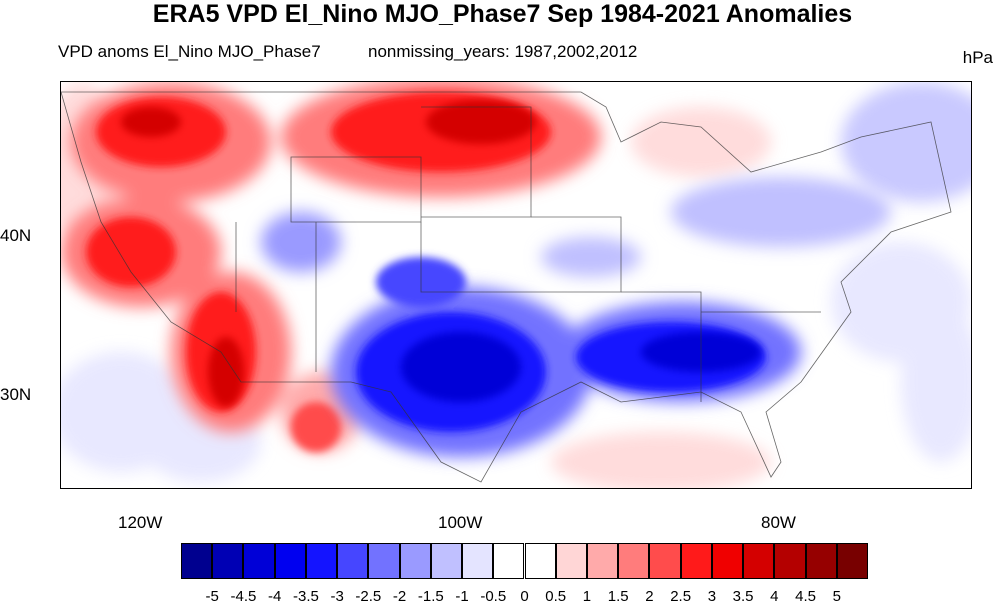  I want to click on lon-tick-label: 100W, so click(460, 522).